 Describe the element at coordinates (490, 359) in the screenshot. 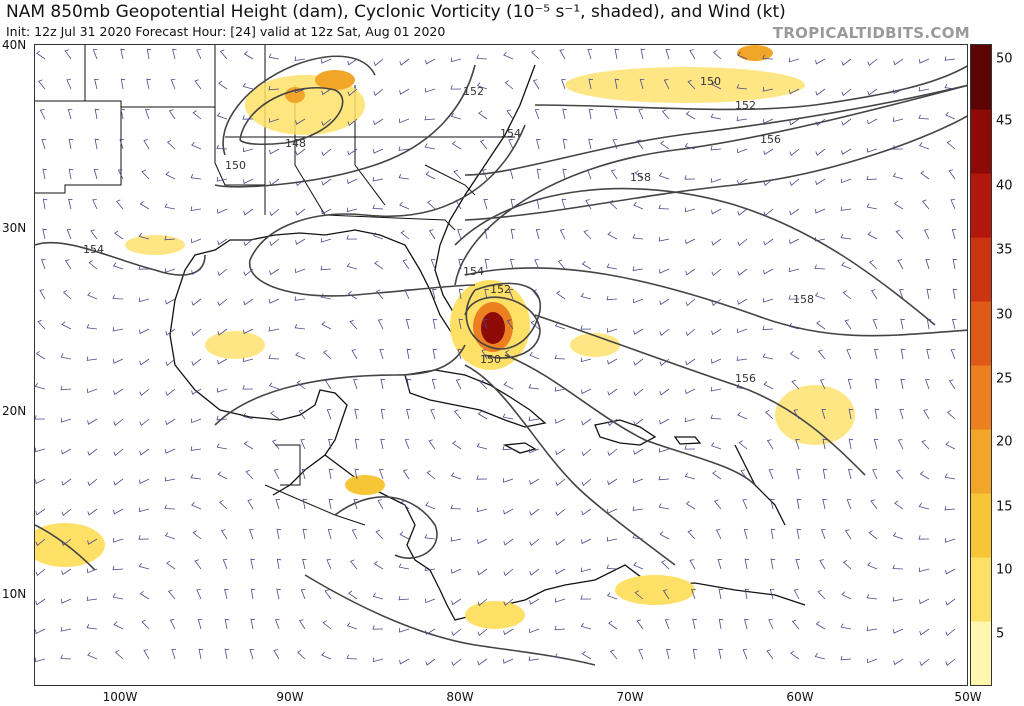

I see `contour-label: 150` at that location.